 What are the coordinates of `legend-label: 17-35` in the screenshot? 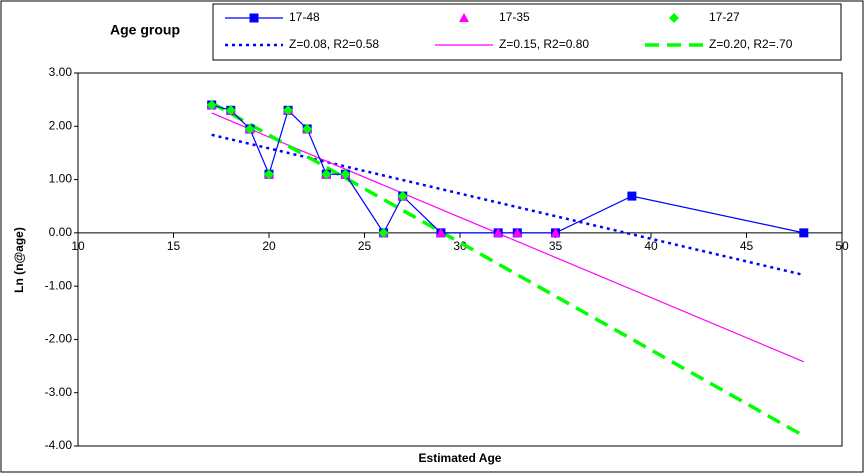 It's located at (514, 17).